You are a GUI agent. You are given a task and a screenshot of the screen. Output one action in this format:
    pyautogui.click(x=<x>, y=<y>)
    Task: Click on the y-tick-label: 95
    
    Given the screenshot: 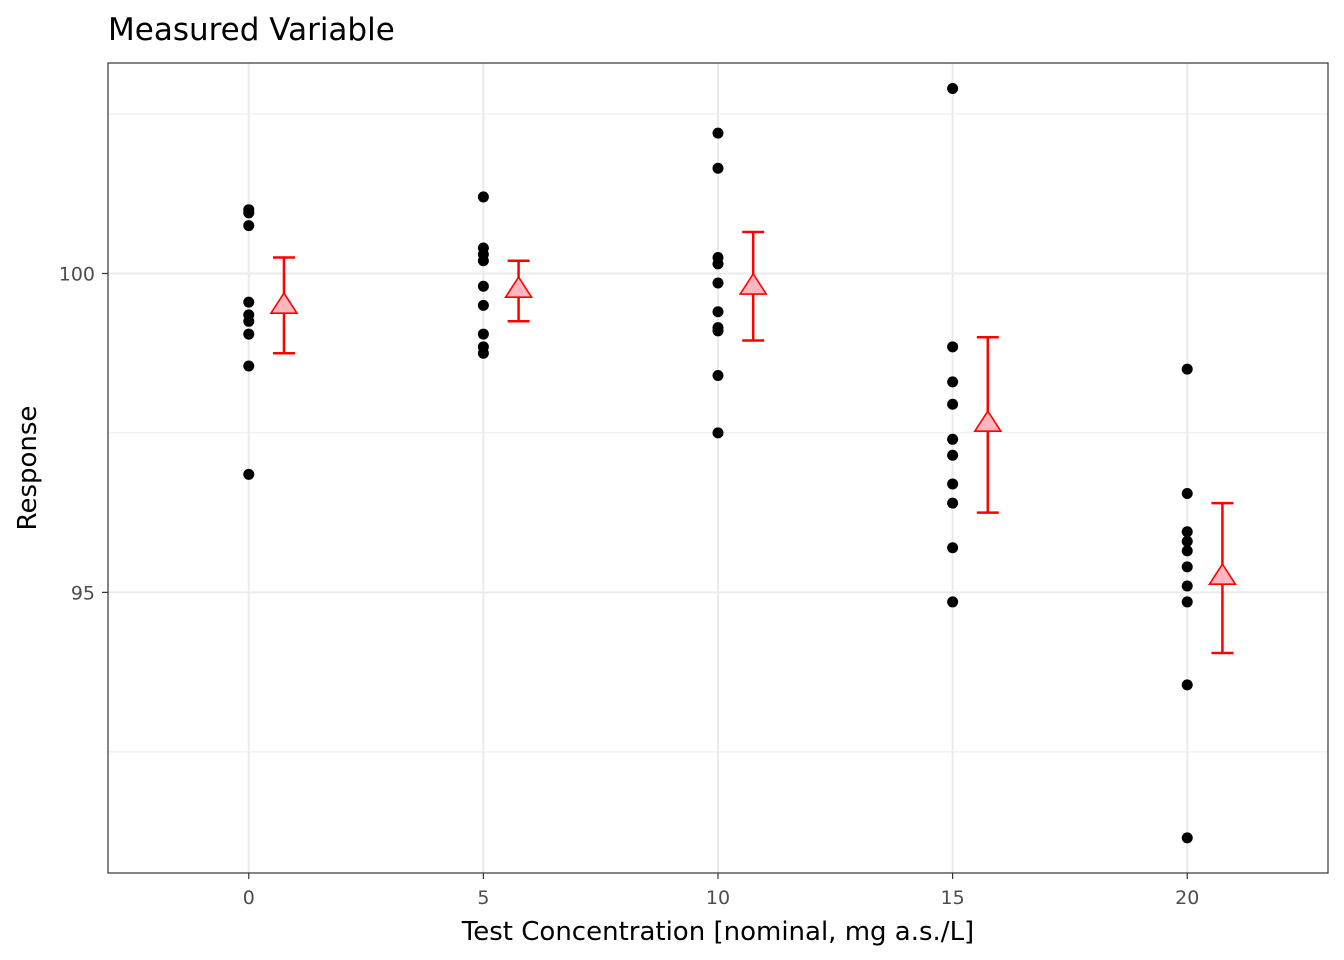 What is the action you would take?
    pyautogui.click(x=83, y=593)
    